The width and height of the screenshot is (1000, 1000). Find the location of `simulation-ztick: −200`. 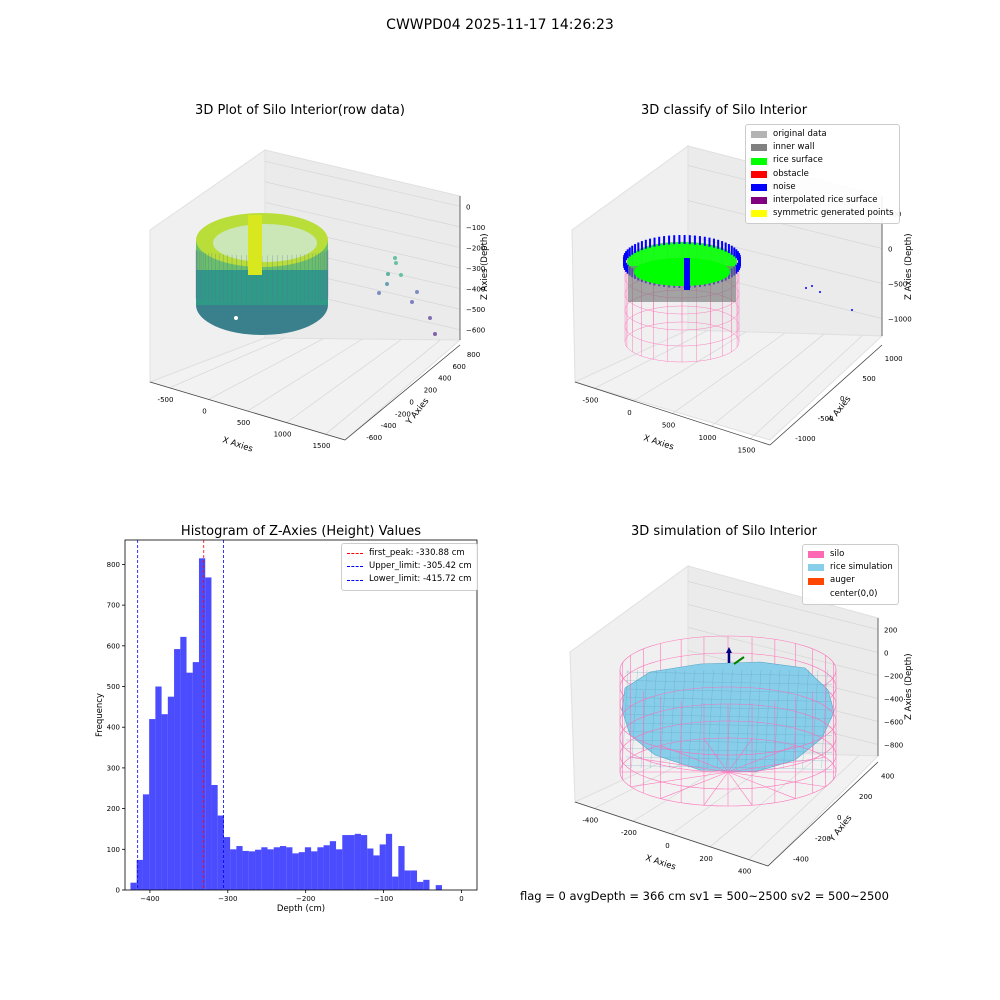

simulation-ztick: −200 is located at coordinates (893, 677).